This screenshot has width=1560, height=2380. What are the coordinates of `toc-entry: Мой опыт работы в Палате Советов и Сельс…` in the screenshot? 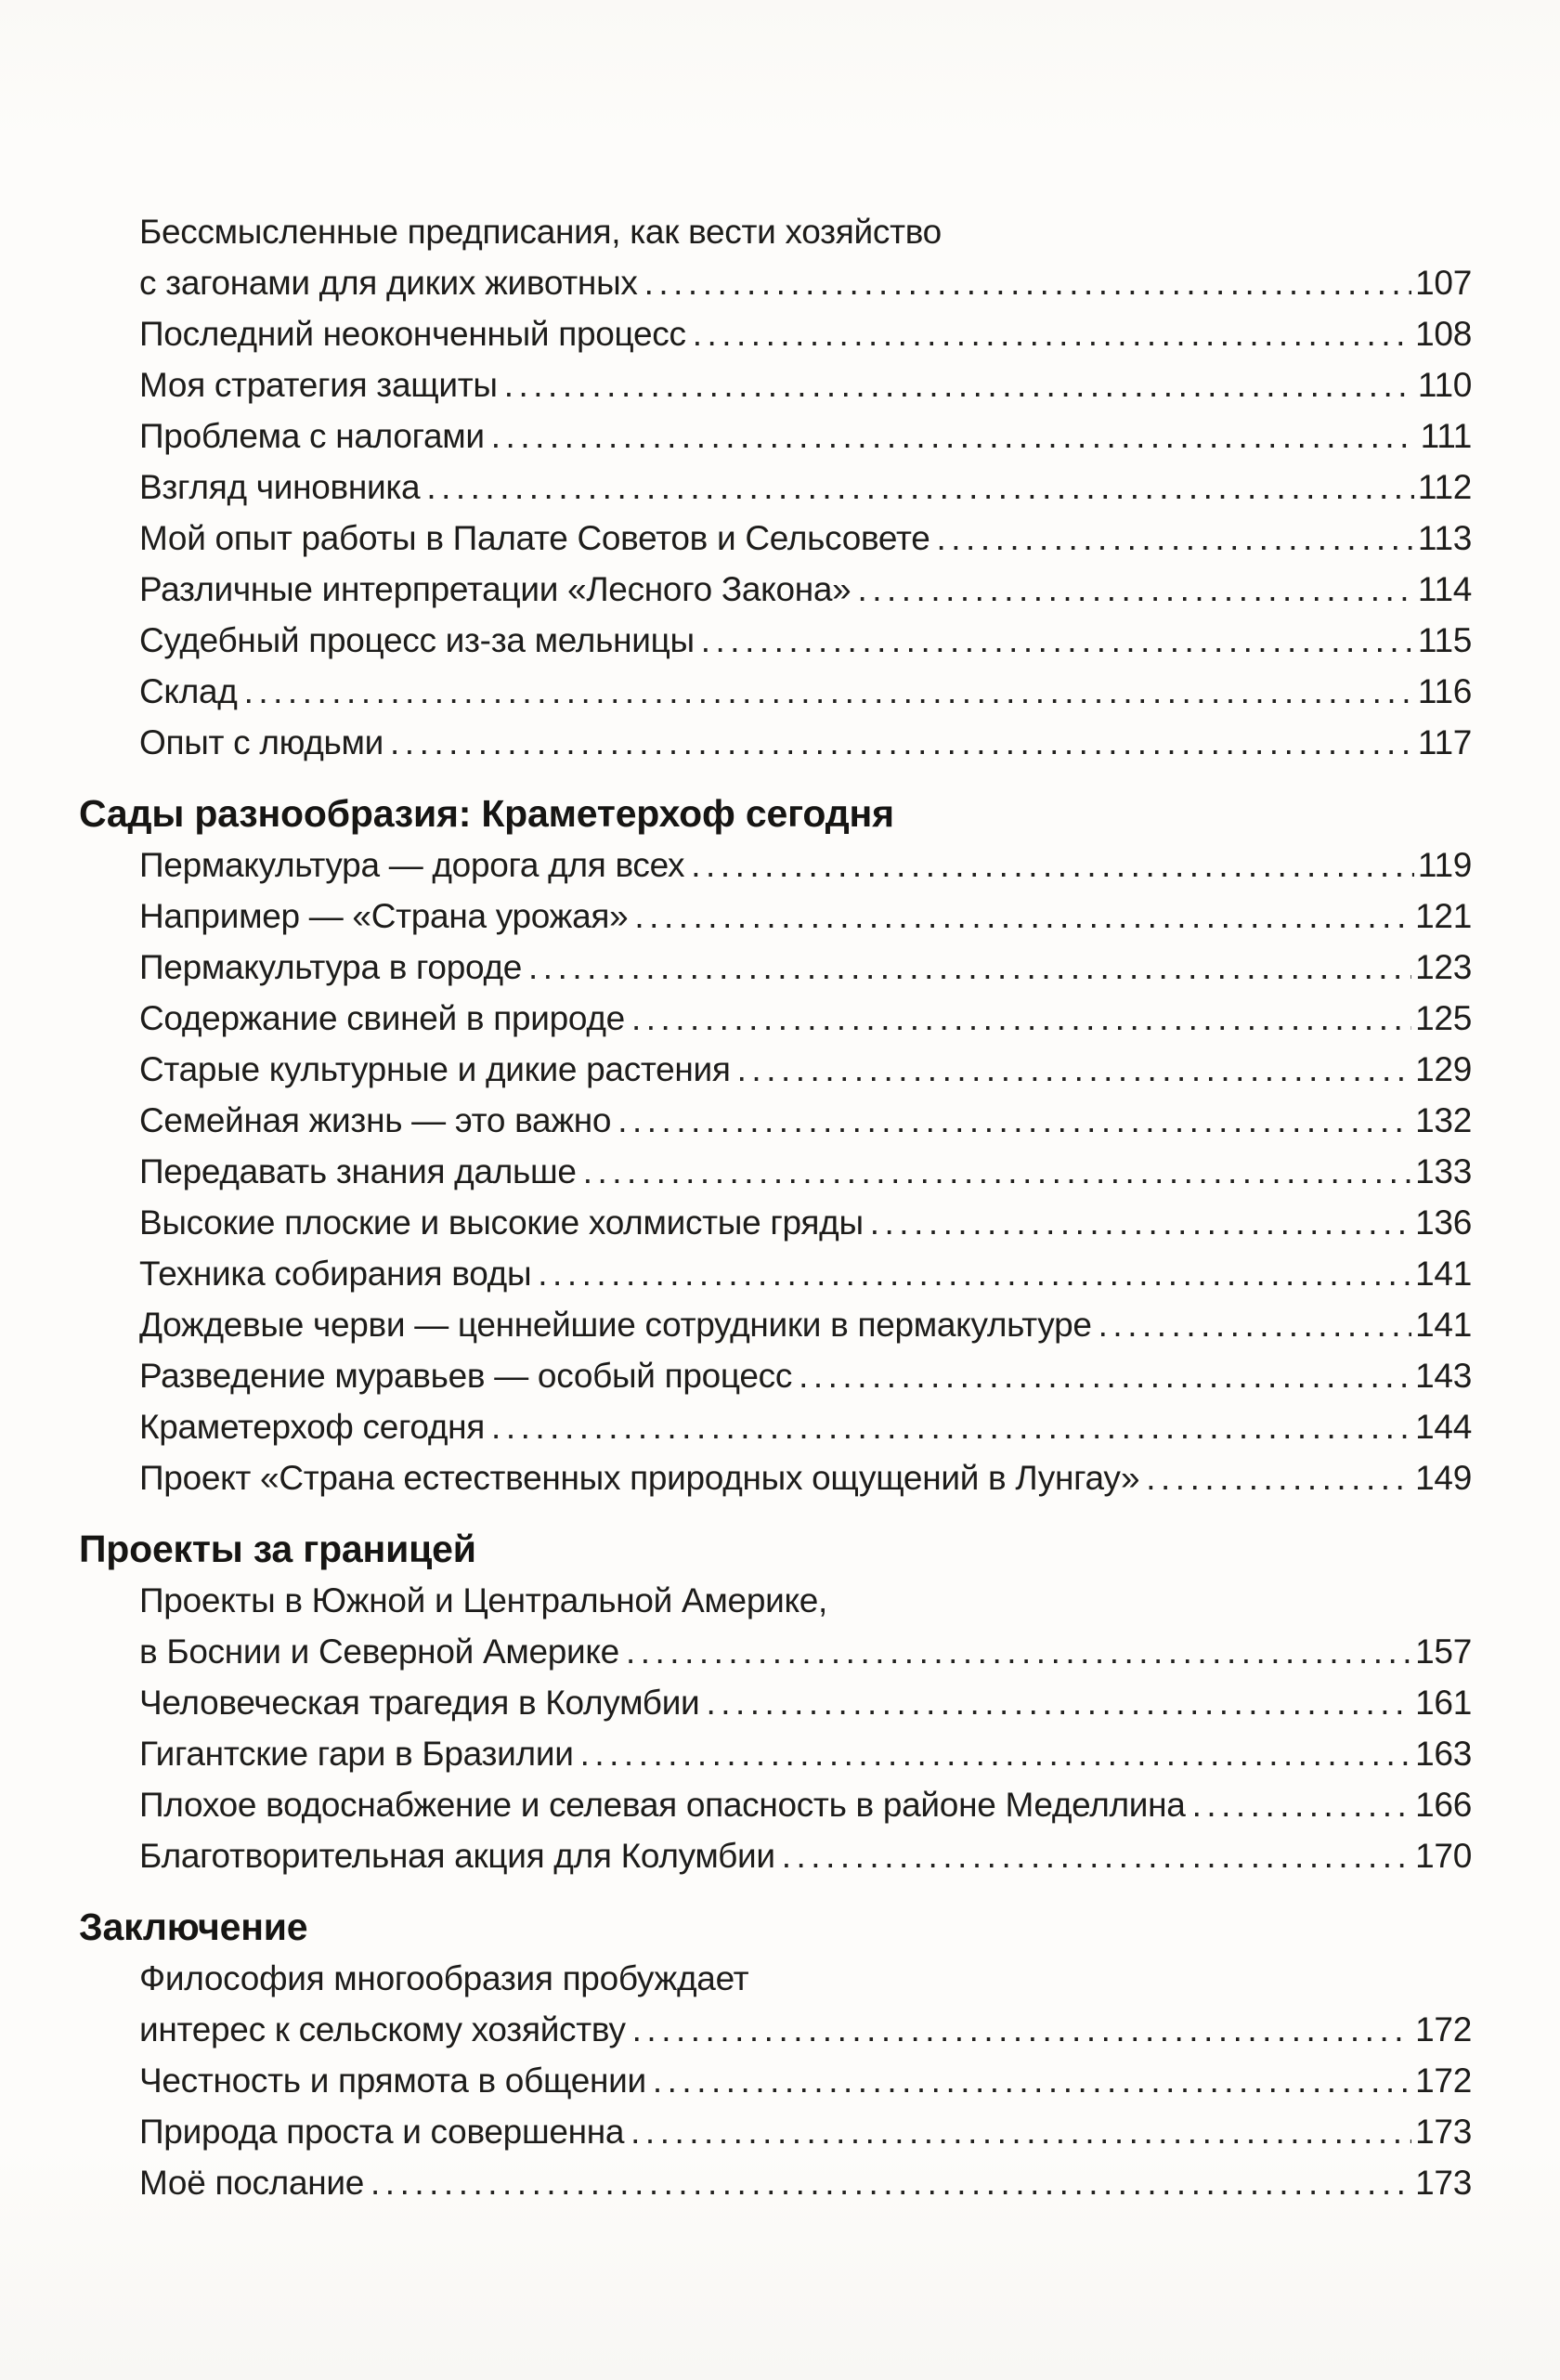 It's located at (780, 538).